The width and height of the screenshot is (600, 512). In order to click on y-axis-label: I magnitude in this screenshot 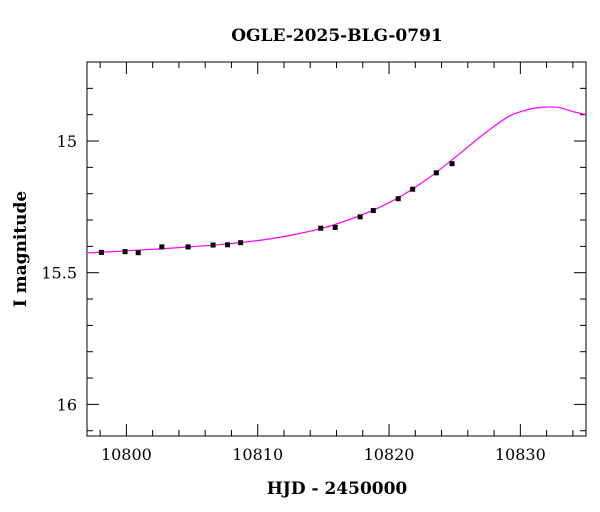, I will do `click(21, 249)`.